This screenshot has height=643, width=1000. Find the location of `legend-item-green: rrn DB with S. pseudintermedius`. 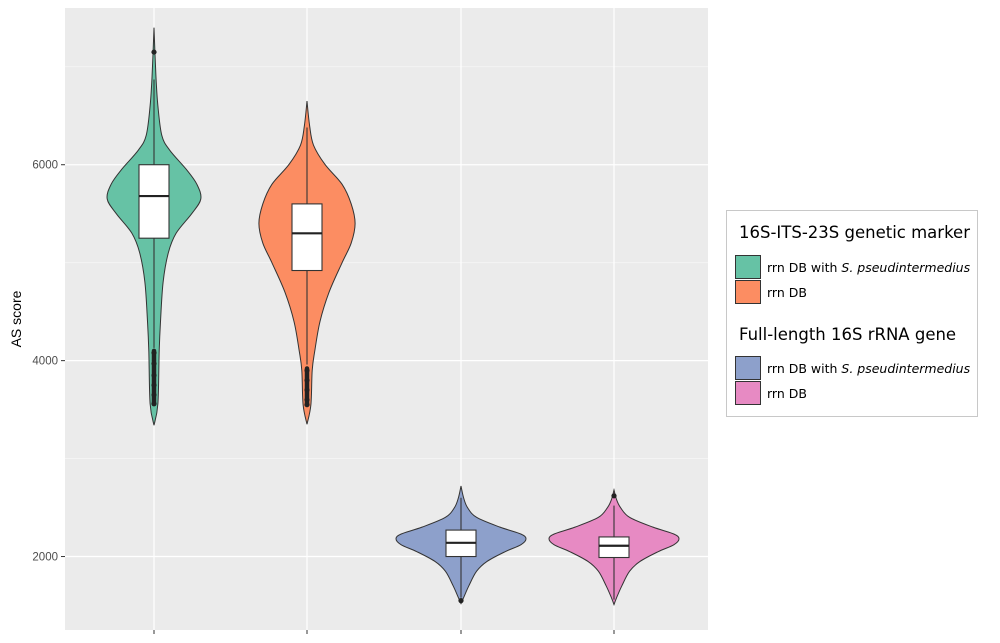

legend-item-green: rrn DB with S. pseudintermedius is located at coordinates (852, 267).